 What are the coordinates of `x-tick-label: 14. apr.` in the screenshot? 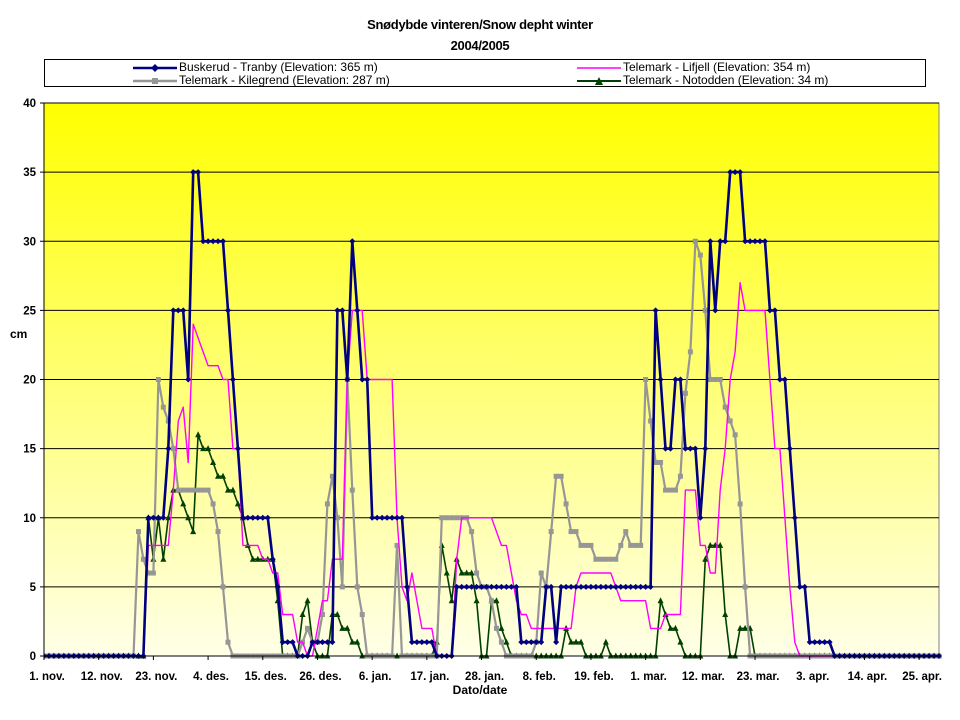 It's located at (868, 677).